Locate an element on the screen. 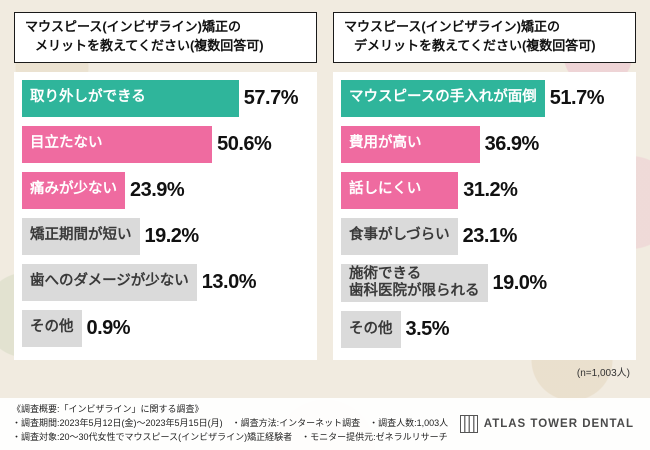  bar-label: 食事がしづらい is located at coordinates (399, 235).